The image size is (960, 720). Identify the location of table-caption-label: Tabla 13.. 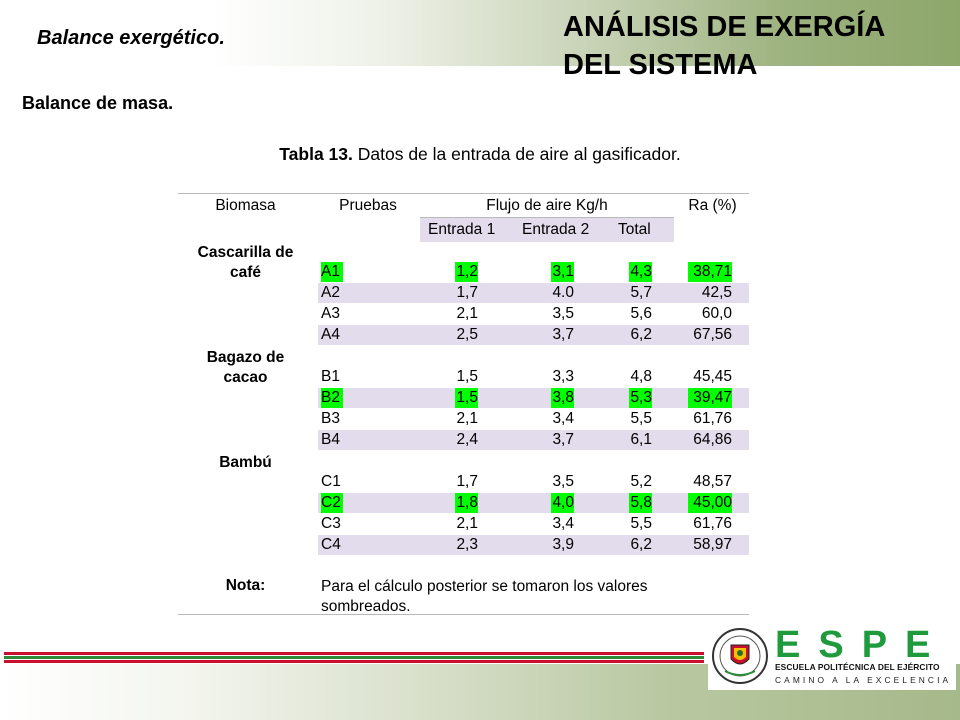
(316, 154).